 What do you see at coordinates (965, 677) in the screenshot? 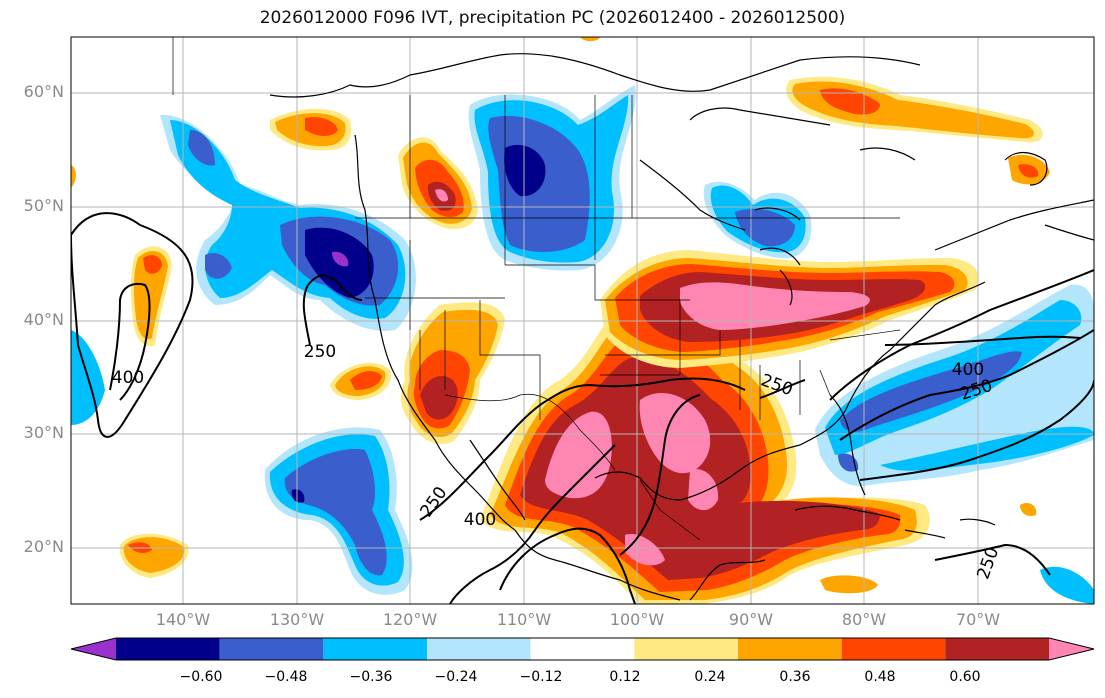
I see `colorbar-tick-label: 0.60` at bounding box center [965, 677].